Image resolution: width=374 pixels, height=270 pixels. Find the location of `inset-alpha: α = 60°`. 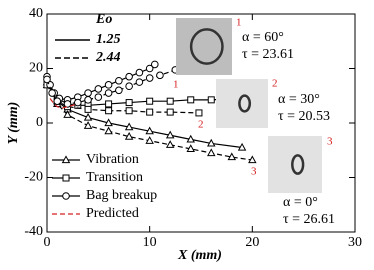

inset-alpha: α = 60° is located at coordinates (263, 37).